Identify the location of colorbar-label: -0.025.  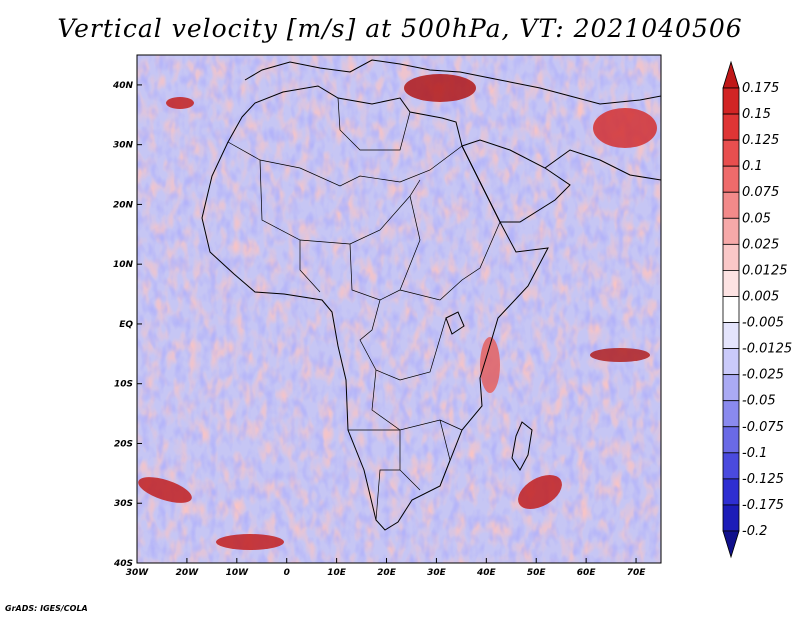
(763, 375).